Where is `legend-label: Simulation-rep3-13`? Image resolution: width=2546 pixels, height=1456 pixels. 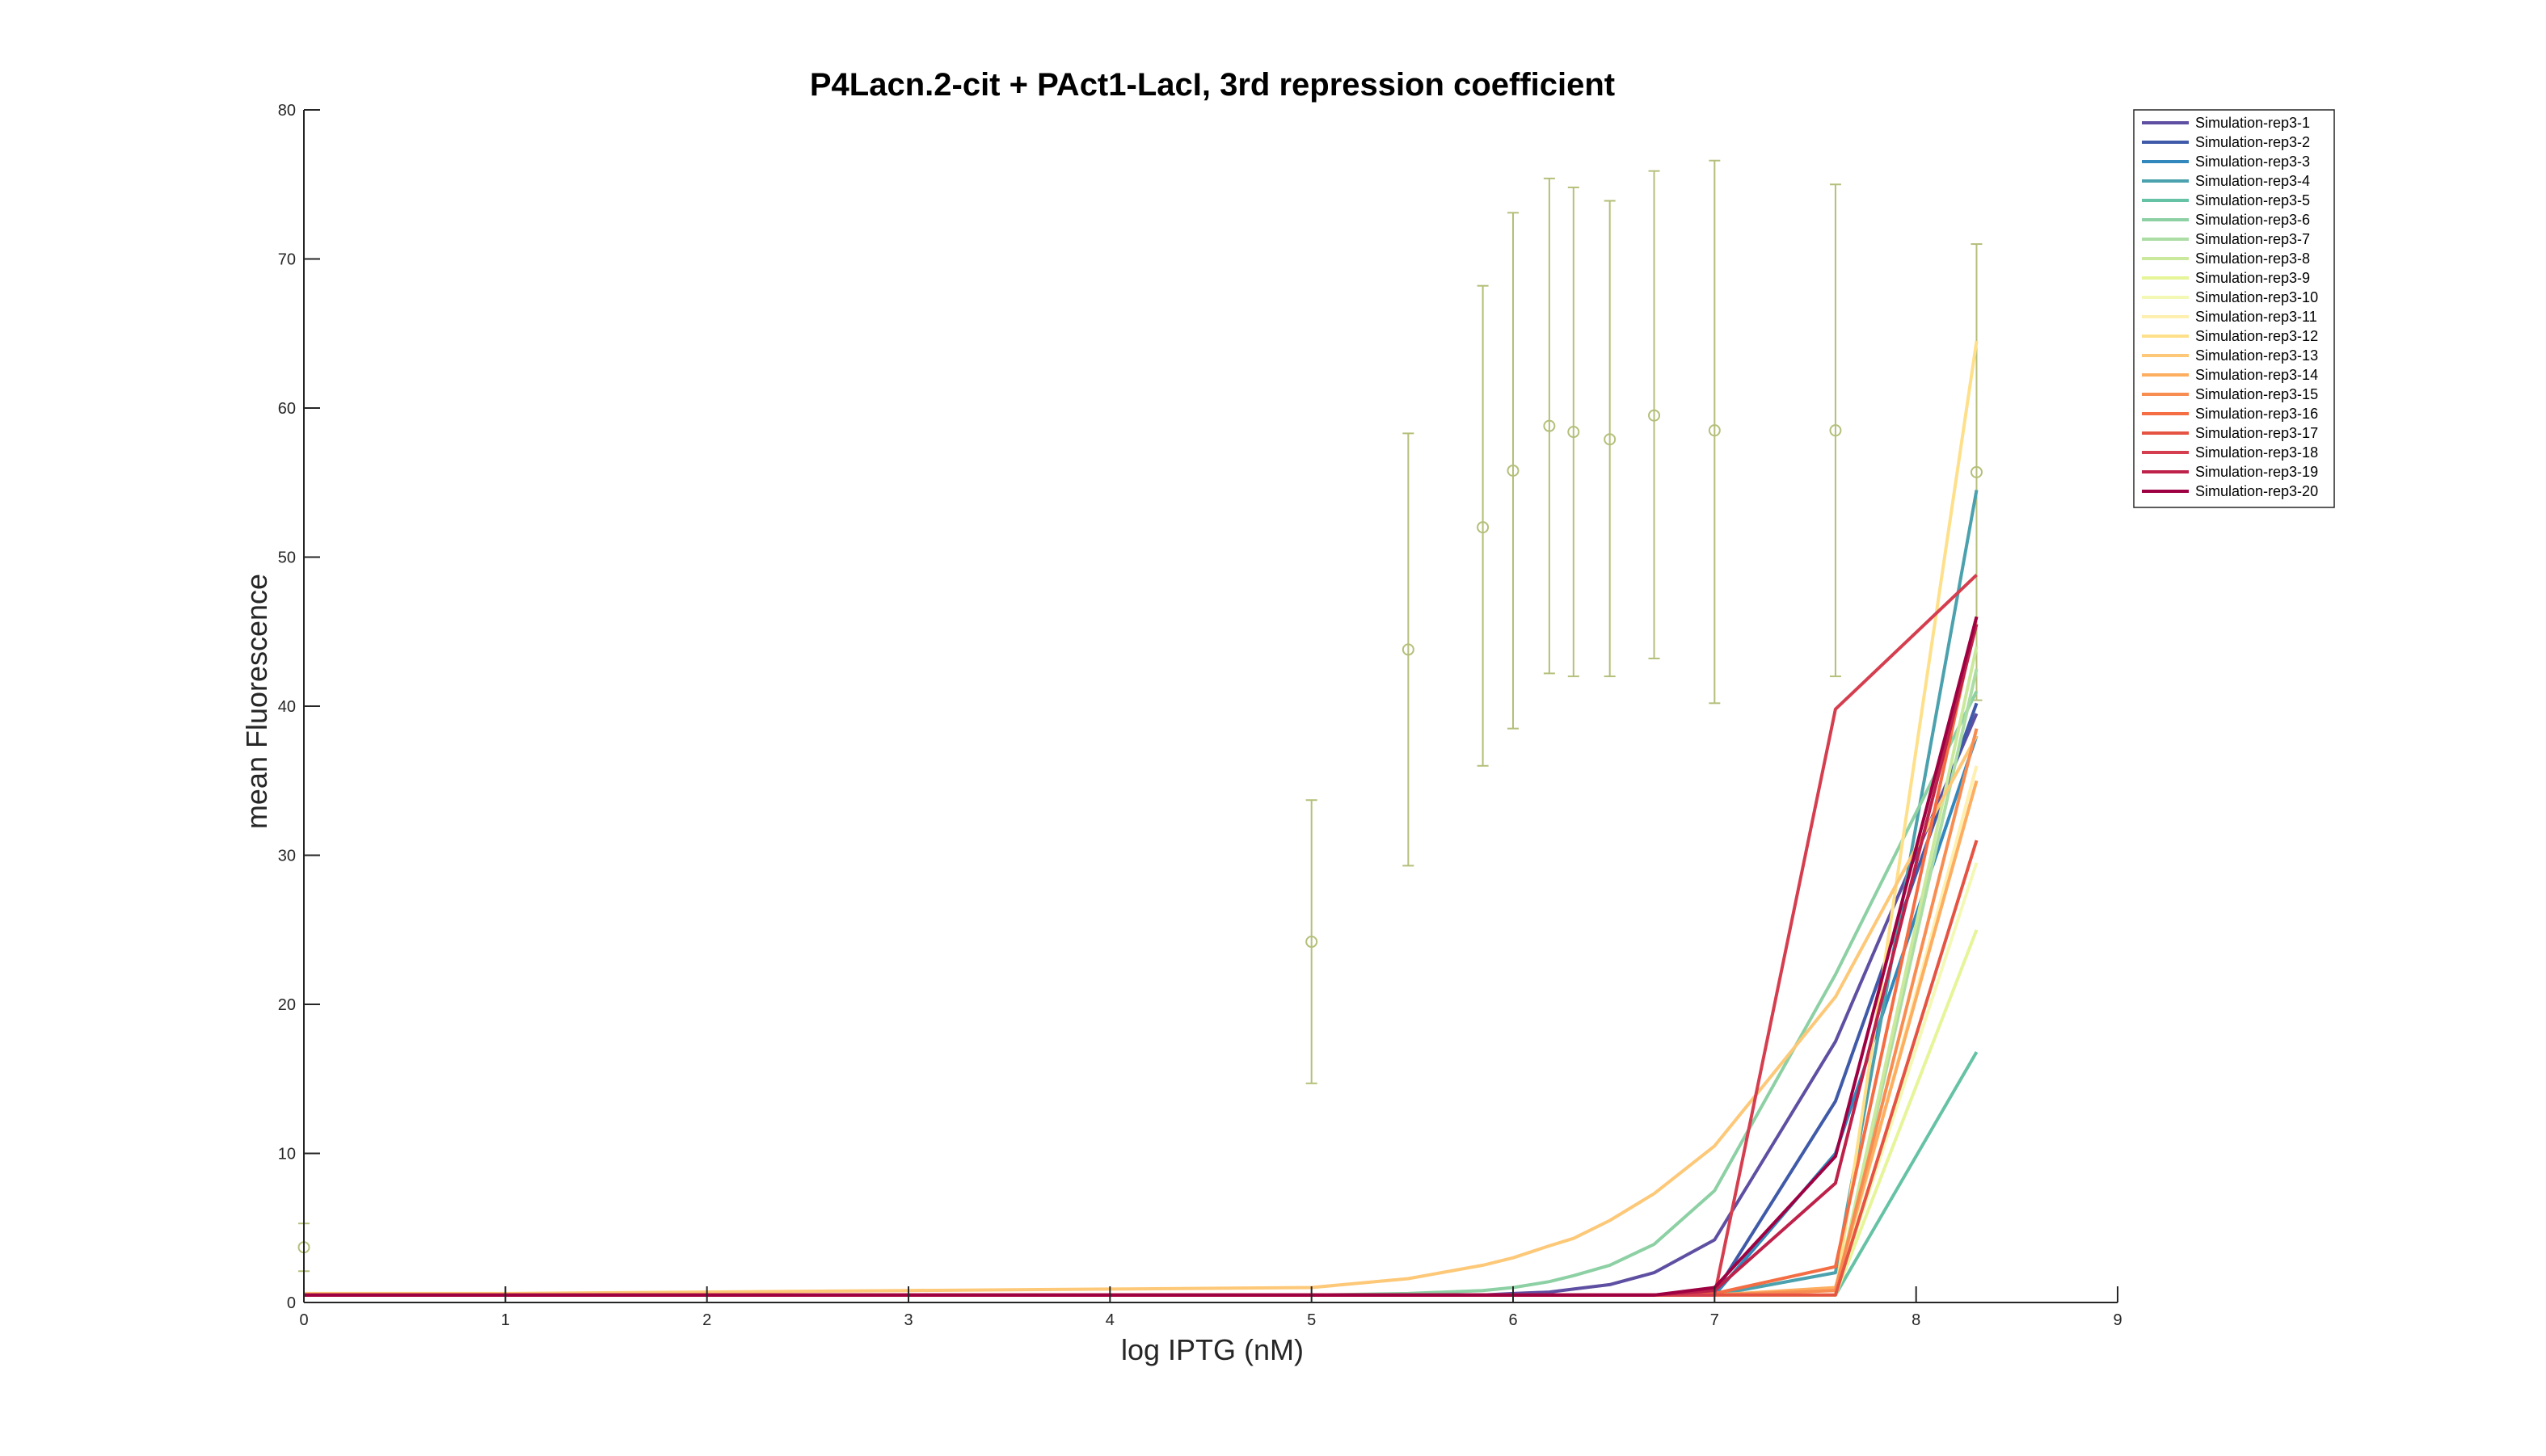 legend-label: Simulation-rep3-13 is located at coordinates (2256, 355).